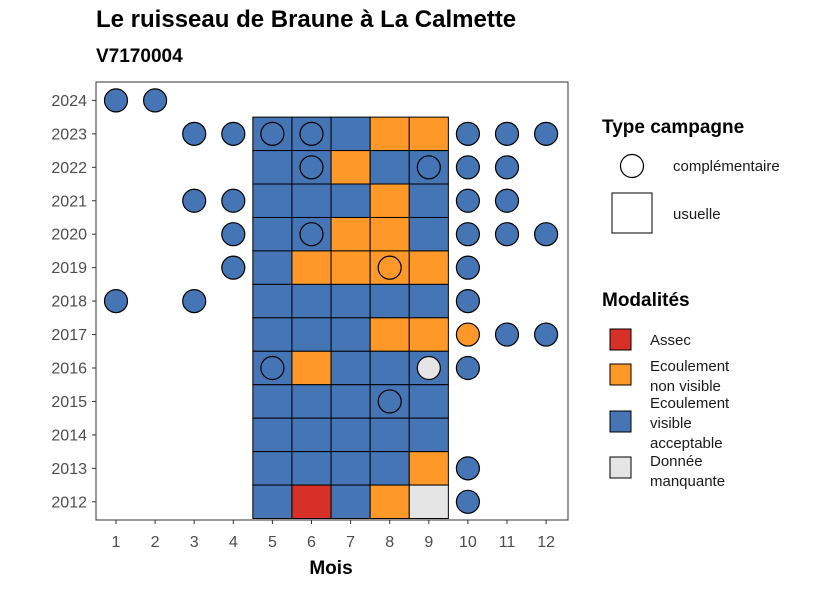  What do you see at coordinates (69, 502) in the screenshot?
I see `y-tick-label: 2012` at bounding box center [69, 502].